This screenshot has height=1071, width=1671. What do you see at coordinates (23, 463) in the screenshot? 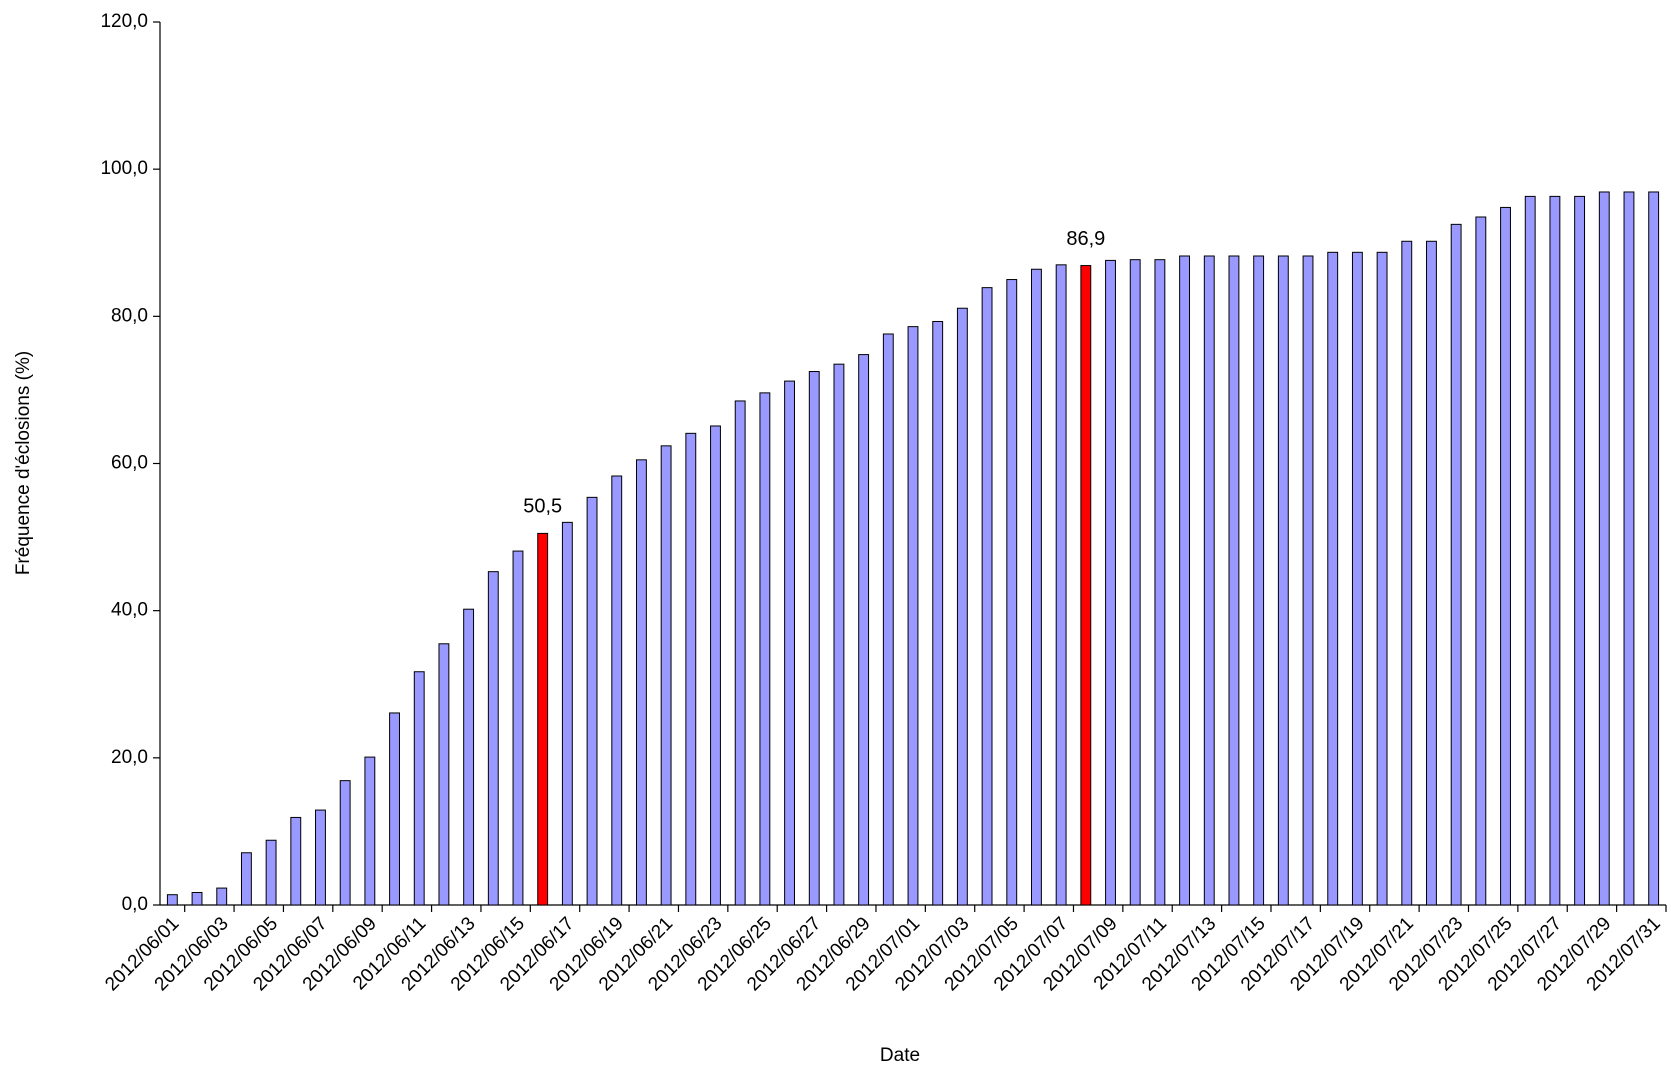
I see `y-axis-title: Fréquence d'éclosions (%)` at bounding box center [23, 463].